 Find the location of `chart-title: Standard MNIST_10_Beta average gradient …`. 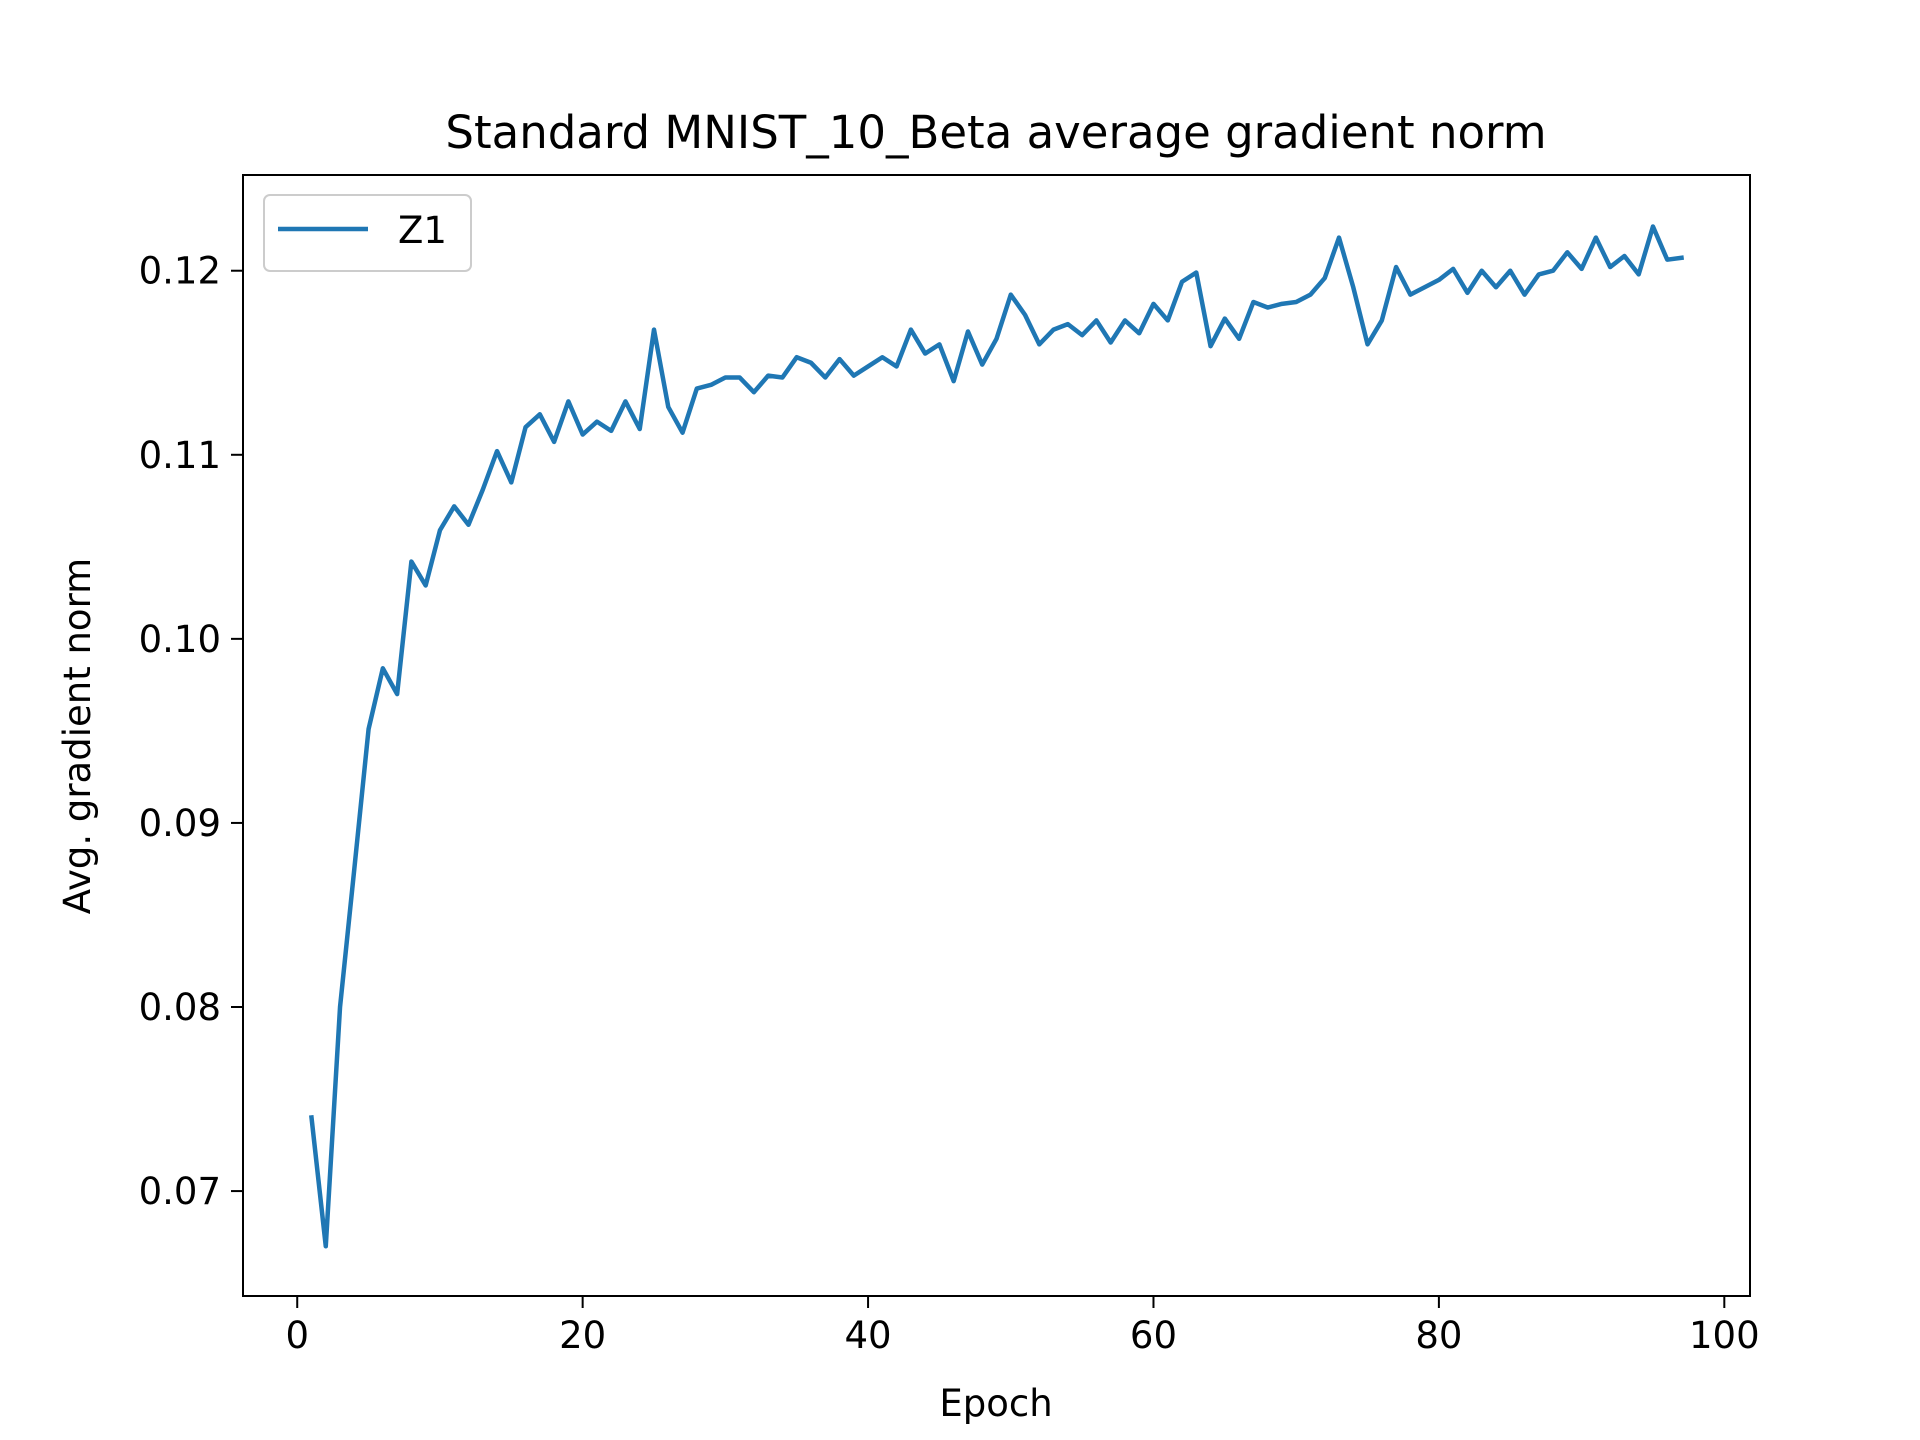

chart-title: Standard MNIST_10_Beta average gradient … is located at coordinates (995, 132).